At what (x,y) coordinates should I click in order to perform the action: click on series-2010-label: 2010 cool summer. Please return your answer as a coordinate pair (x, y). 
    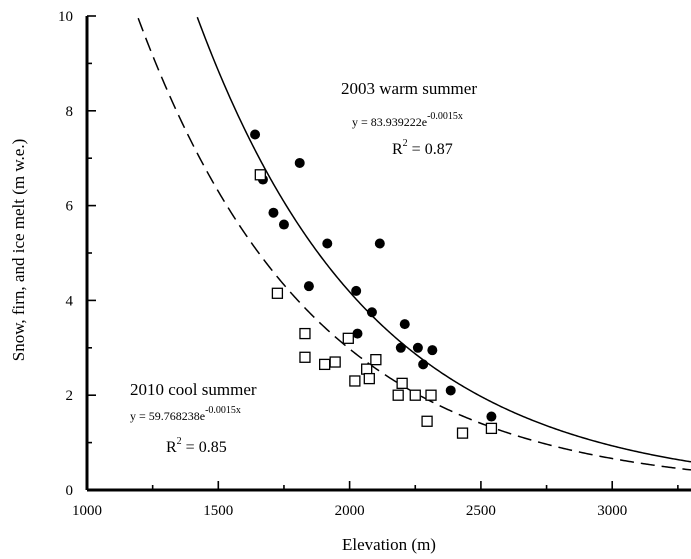
    Looking at the image, I should click on (193, 389).